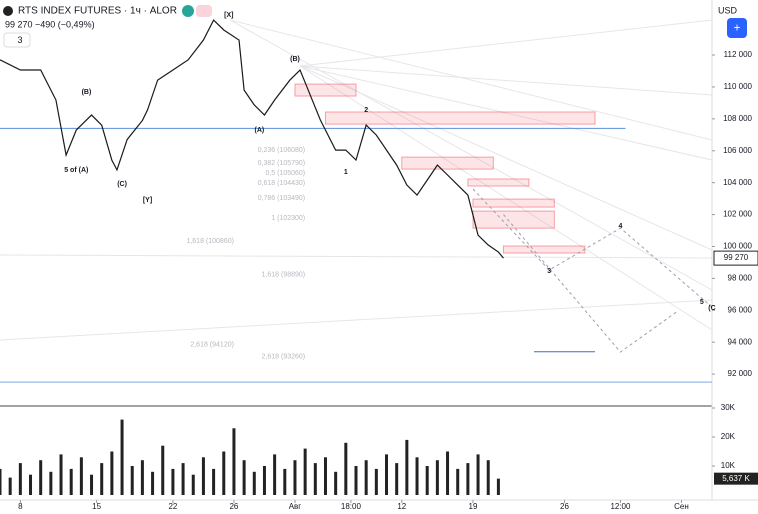 Image resolution: width=758 pixels, height=514 pixels. I want to click on price-summary: 99 270 −490 (−0,49%), so click(50, 24).